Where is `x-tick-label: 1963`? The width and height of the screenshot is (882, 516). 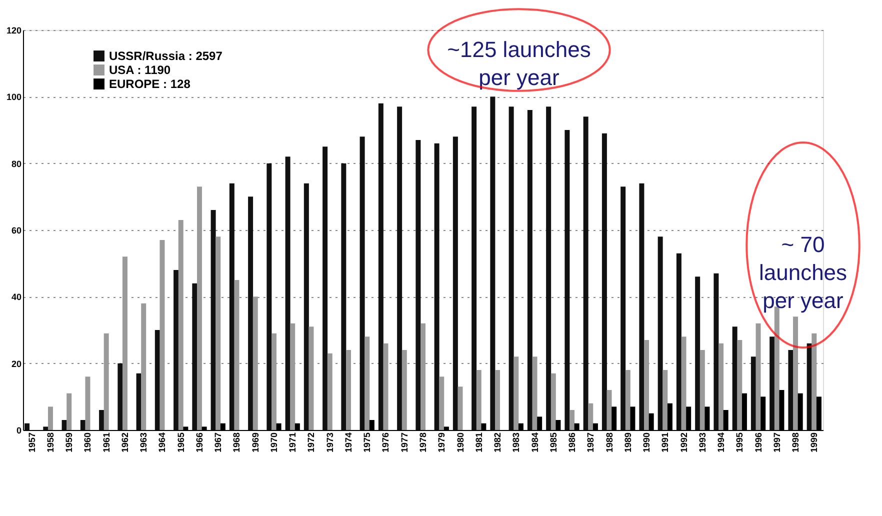
x-tick-label: 1963 is located at coordinates (143, 442).